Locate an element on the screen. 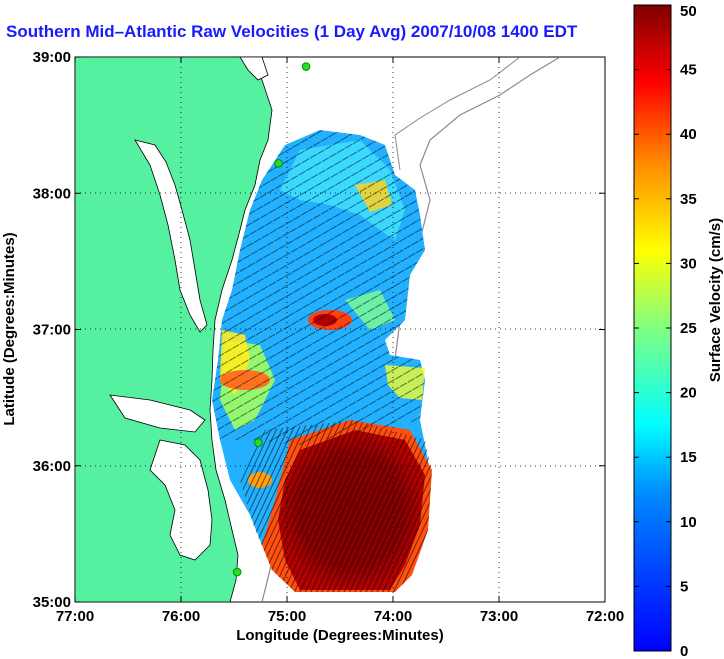 Image resolution: width=724 pixels, height=659 pixels. colorbar-tick-label: 10 is located at coordinates (688, 522).